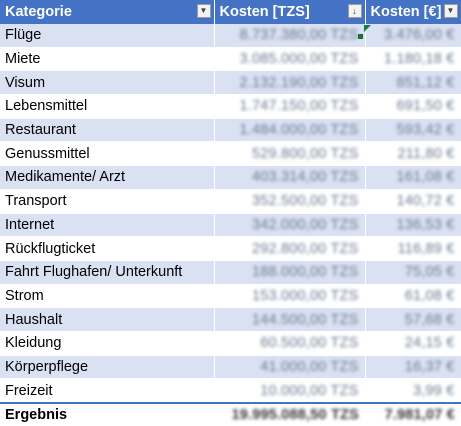 The width and height of the screenshot is (461, 426). Describe the element at coordinates (305, 248) in the screenshot. I see `cost-tzs-value: 292.800,00 TZS` at that location.